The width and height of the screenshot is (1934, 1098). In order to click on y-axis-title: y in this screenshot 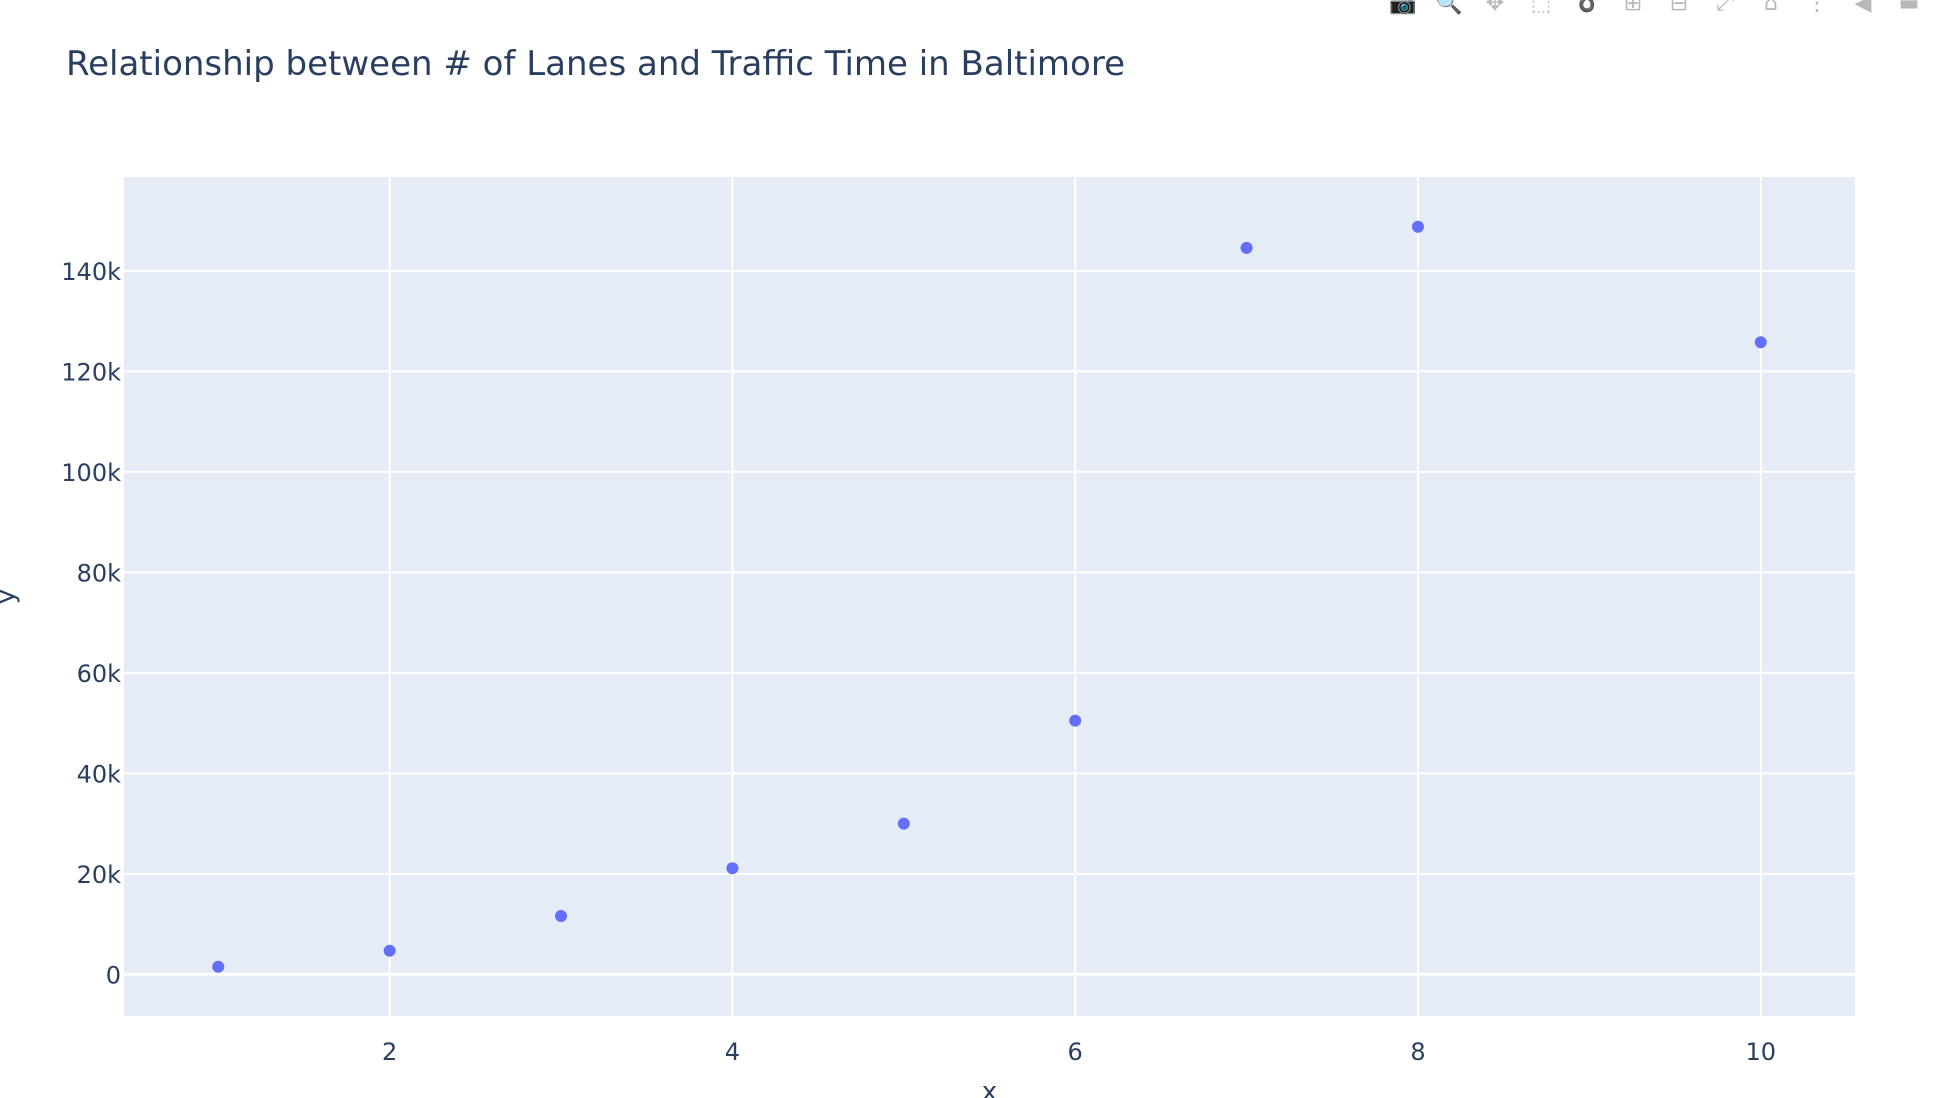, I will do `click(10, 596)`.